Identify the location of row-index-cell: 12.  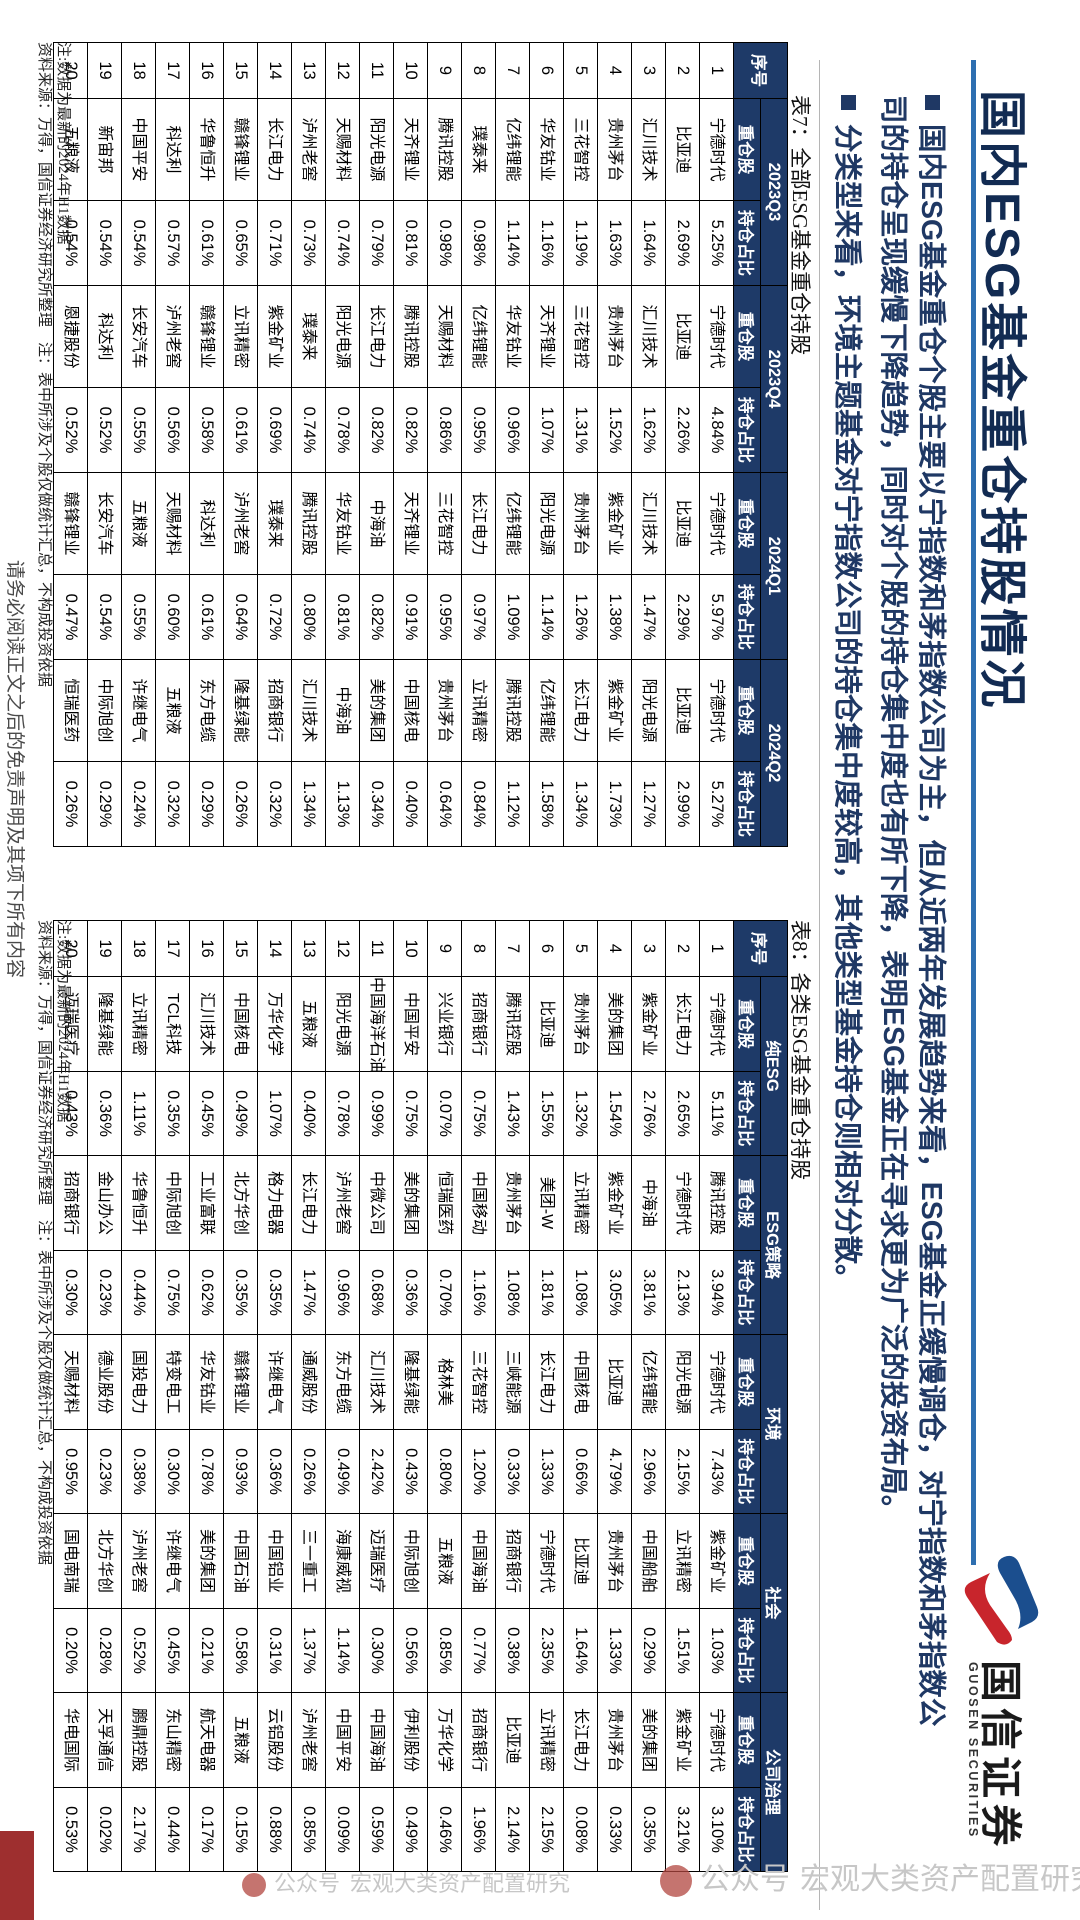
(342, 70).